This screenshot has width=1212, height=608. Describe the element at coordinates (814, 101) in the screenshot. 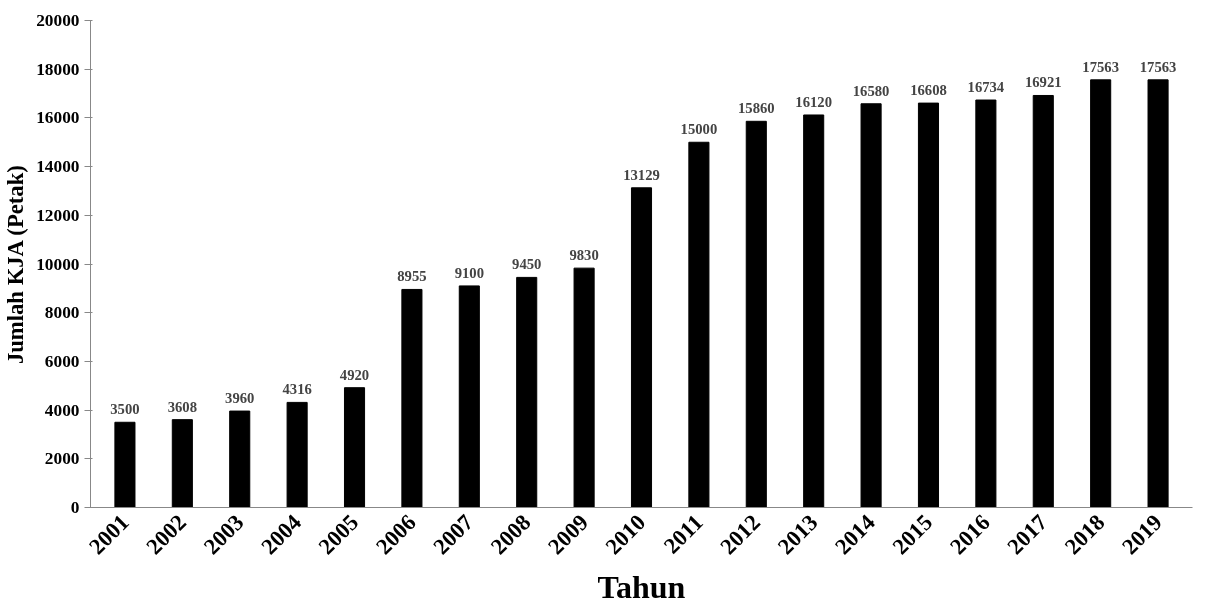

I see `data-label: 16120` at that location.